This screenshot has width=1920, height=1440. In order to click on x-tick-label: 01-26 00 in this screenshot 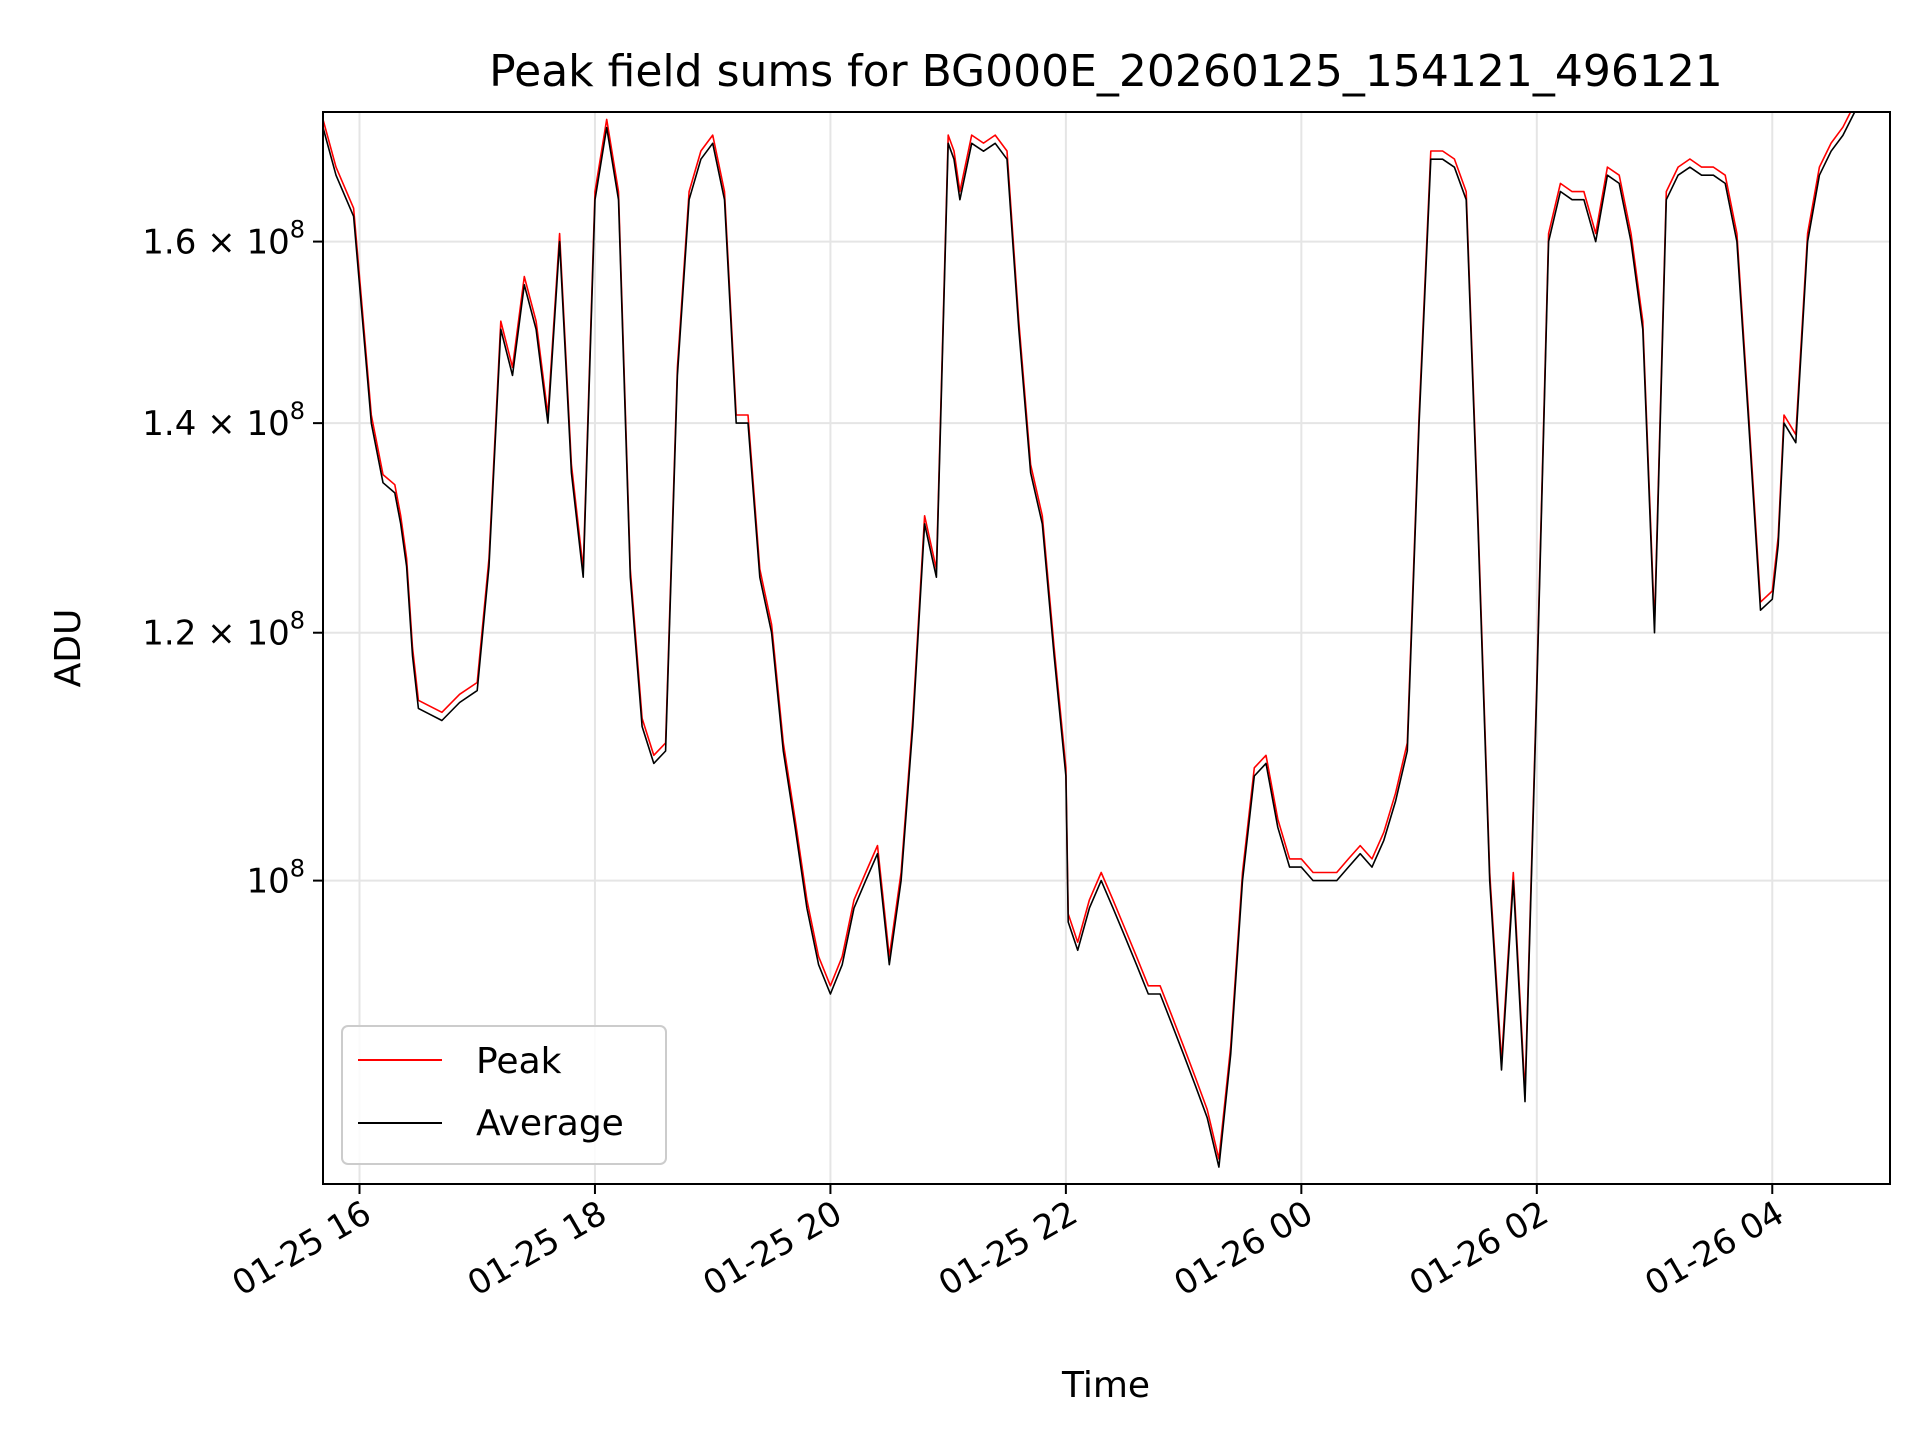, I will do `click(1243, 1248)`.